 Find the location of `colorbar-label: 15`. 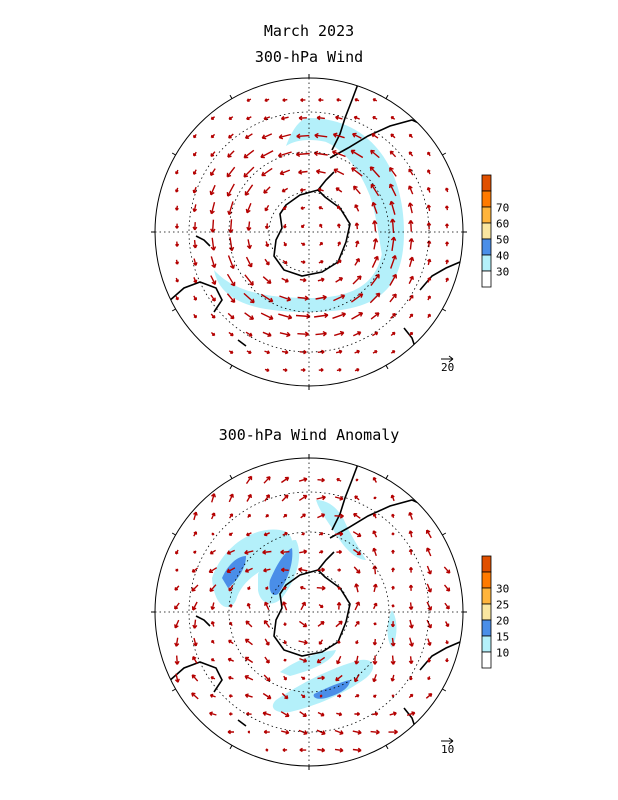

colorbar-label: 15 is located at coordinates (502, 637).